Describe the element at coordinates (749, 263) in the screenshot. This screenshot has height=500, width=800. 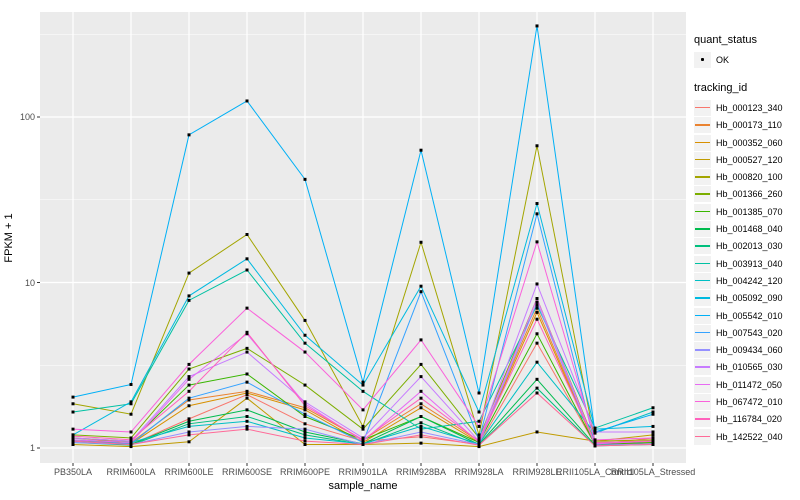
I see `legend-item-label: Hb_003913_040` at that location.